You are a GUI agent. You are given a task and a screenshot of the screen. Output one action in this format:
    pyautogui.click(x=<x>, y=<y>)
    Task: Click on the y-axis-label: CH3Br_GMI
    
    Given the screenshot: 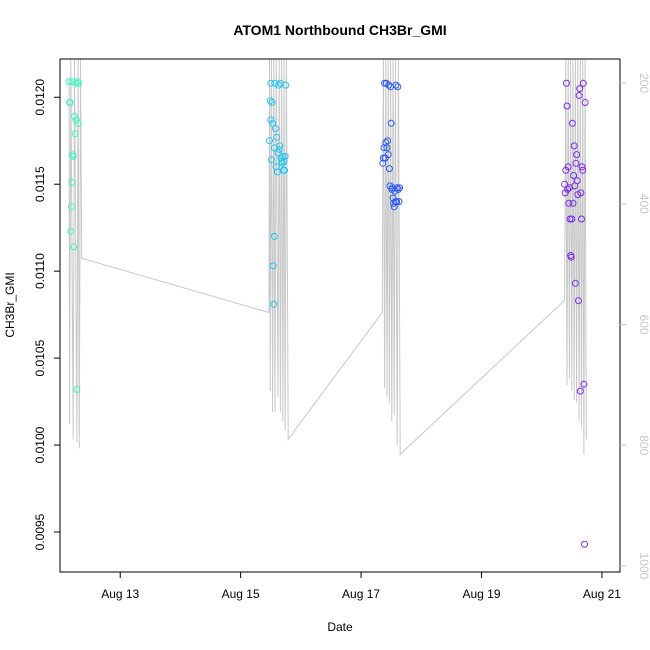 What is the action you would take?
    pyautogui.click(x=10, y=304)
    